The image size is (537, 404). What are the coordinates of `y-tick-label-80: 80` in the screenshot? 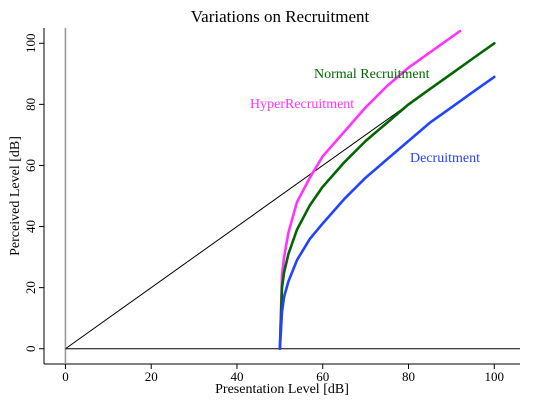 It's located at (30, 104).